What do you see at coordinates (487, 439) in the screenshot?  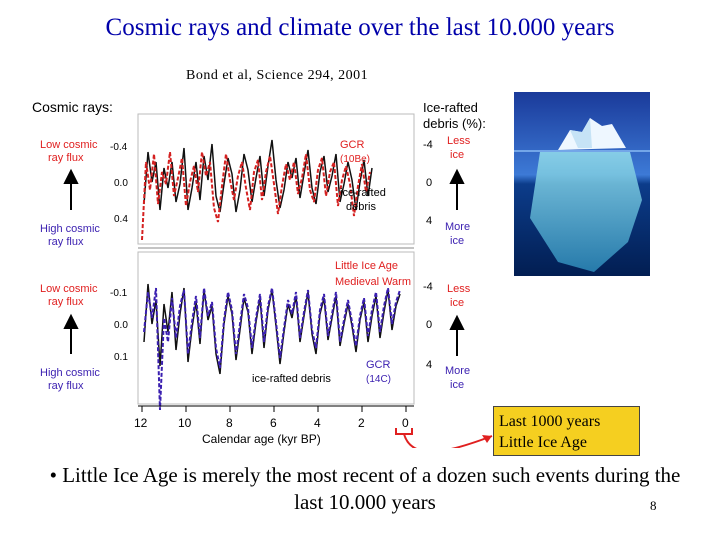 I see `arrowhead-icon` at bounding box center [487, 439].